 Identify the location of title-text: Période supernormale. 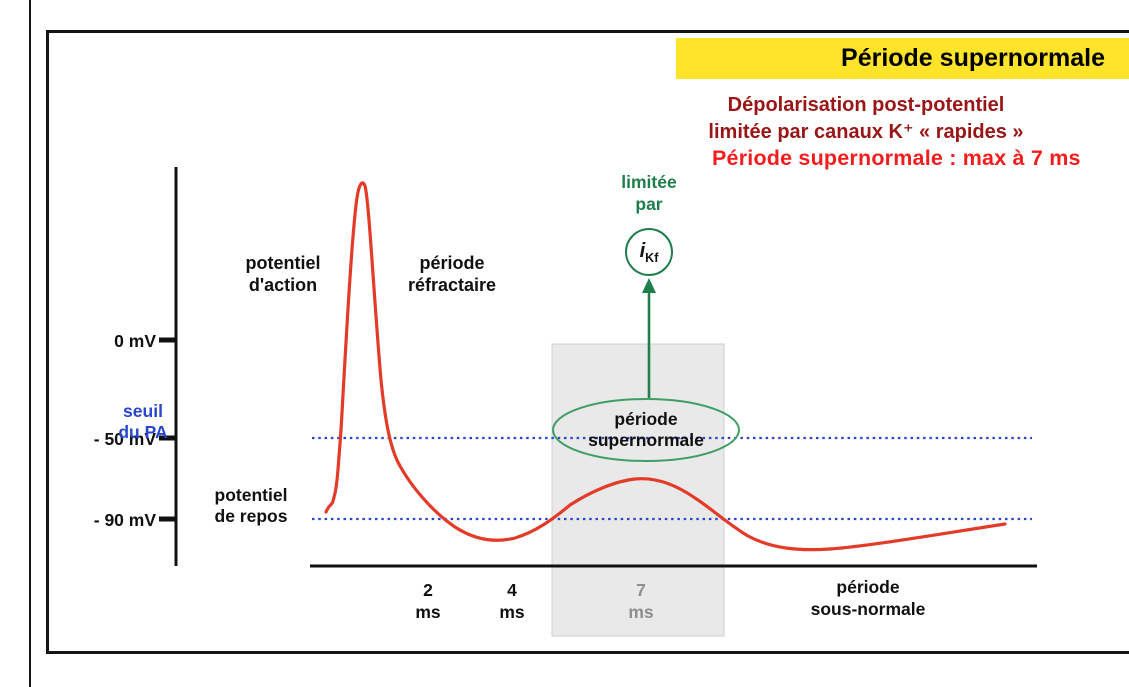
(973, 58).